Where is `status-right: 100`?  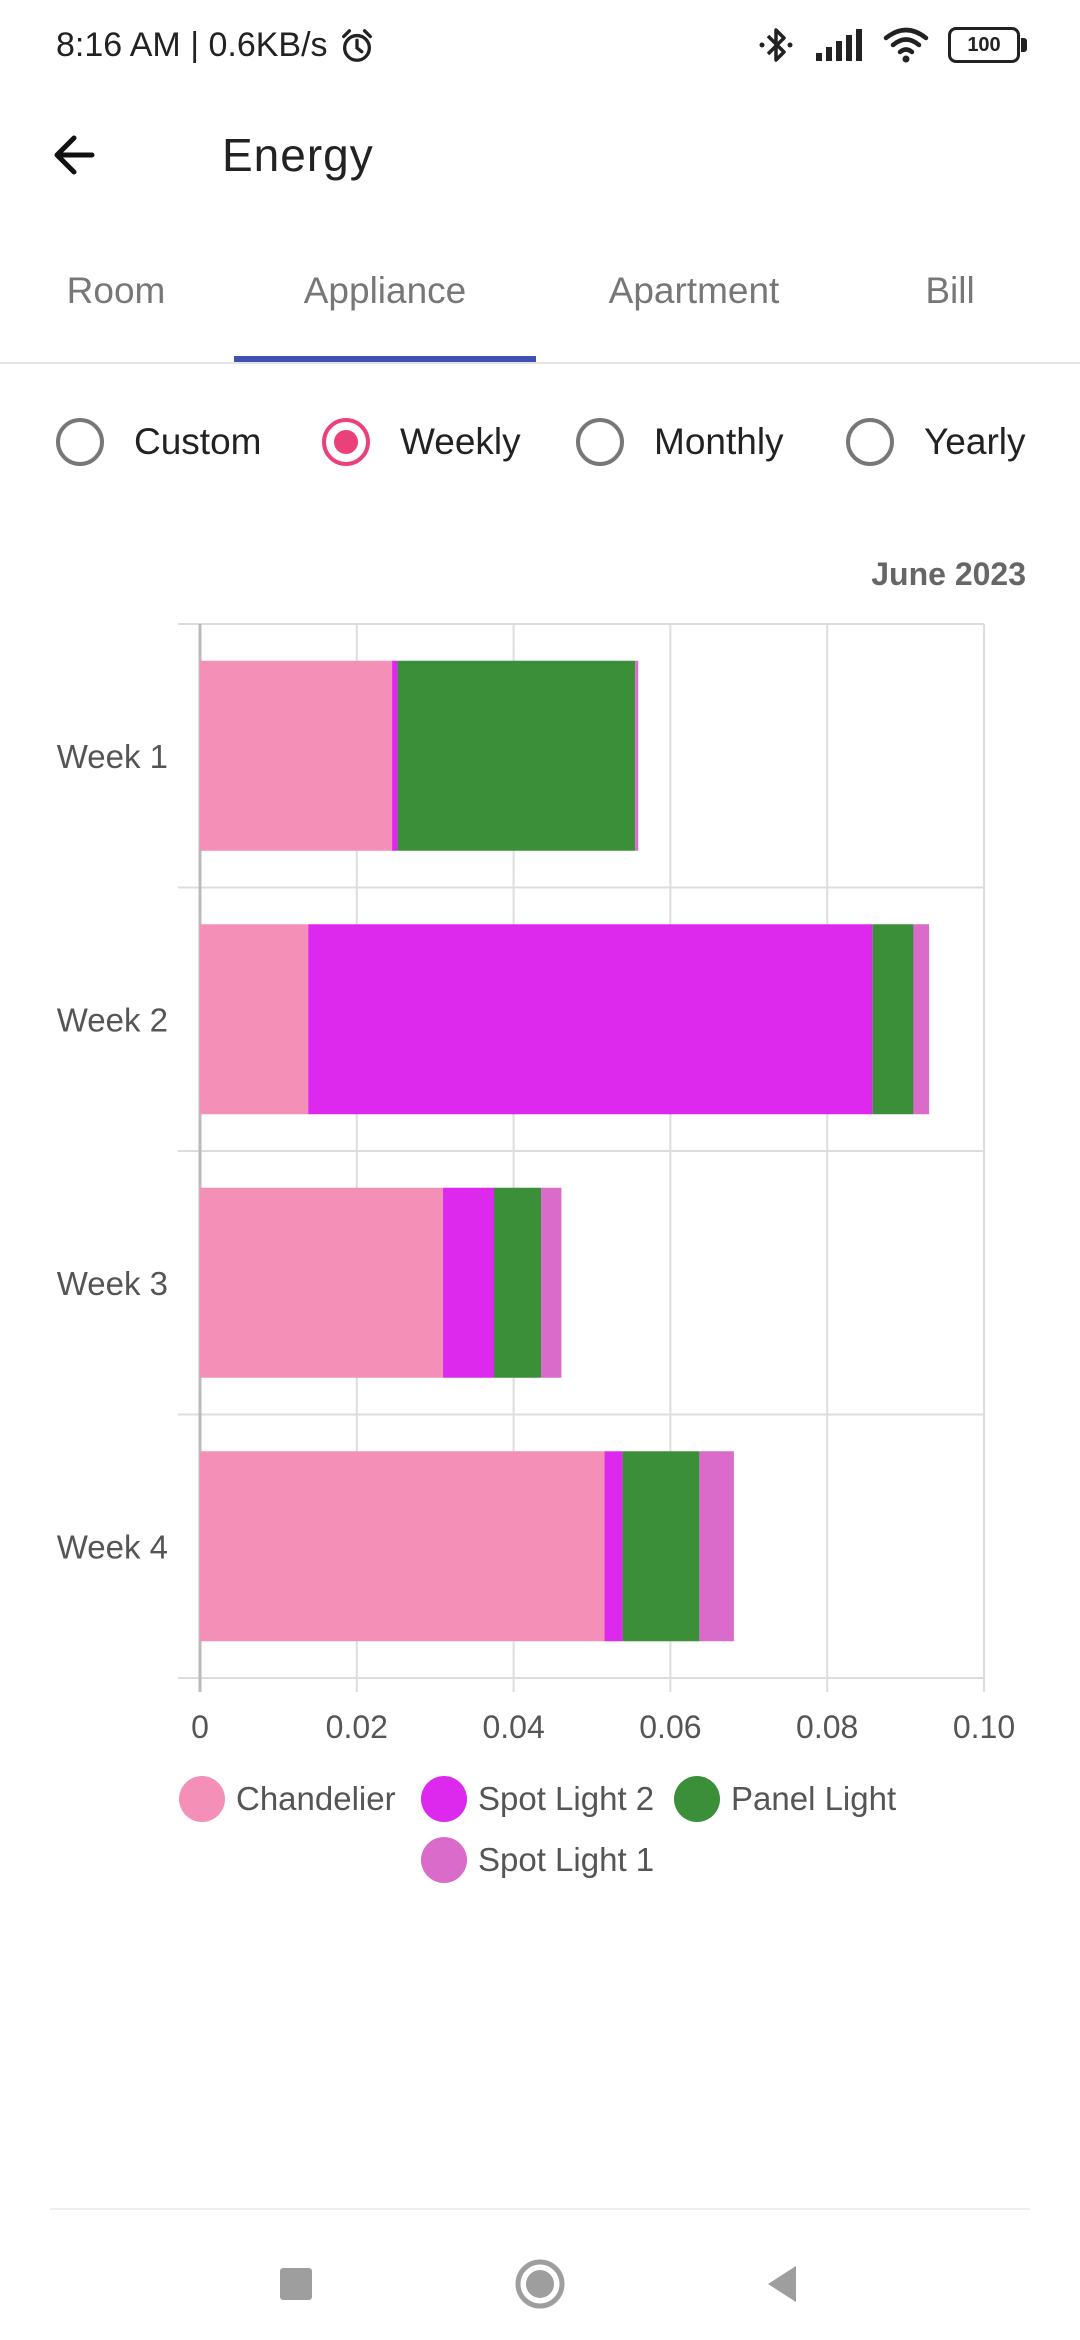
status-right: 100 is located at coordinates (891, 45).